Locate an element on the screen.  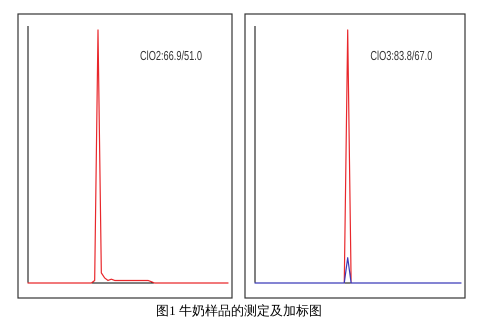
annotation: ClO3:83.8/67.0 is located at coordinates (414, 55).